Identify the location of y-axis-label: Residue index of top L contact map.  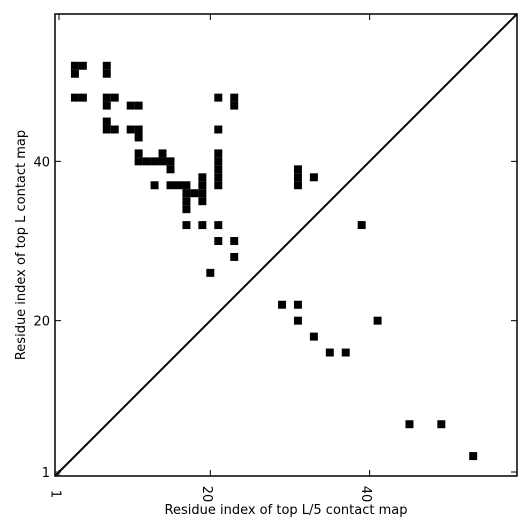
(21, 245).